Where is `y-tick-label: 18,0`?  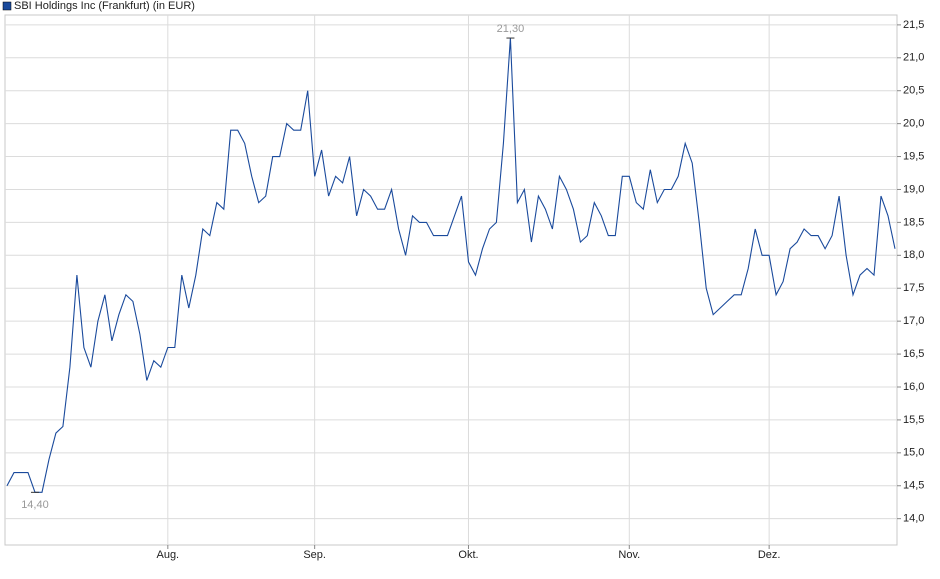 y-tick-label: 18,0 is located at coordinates (913, 255).